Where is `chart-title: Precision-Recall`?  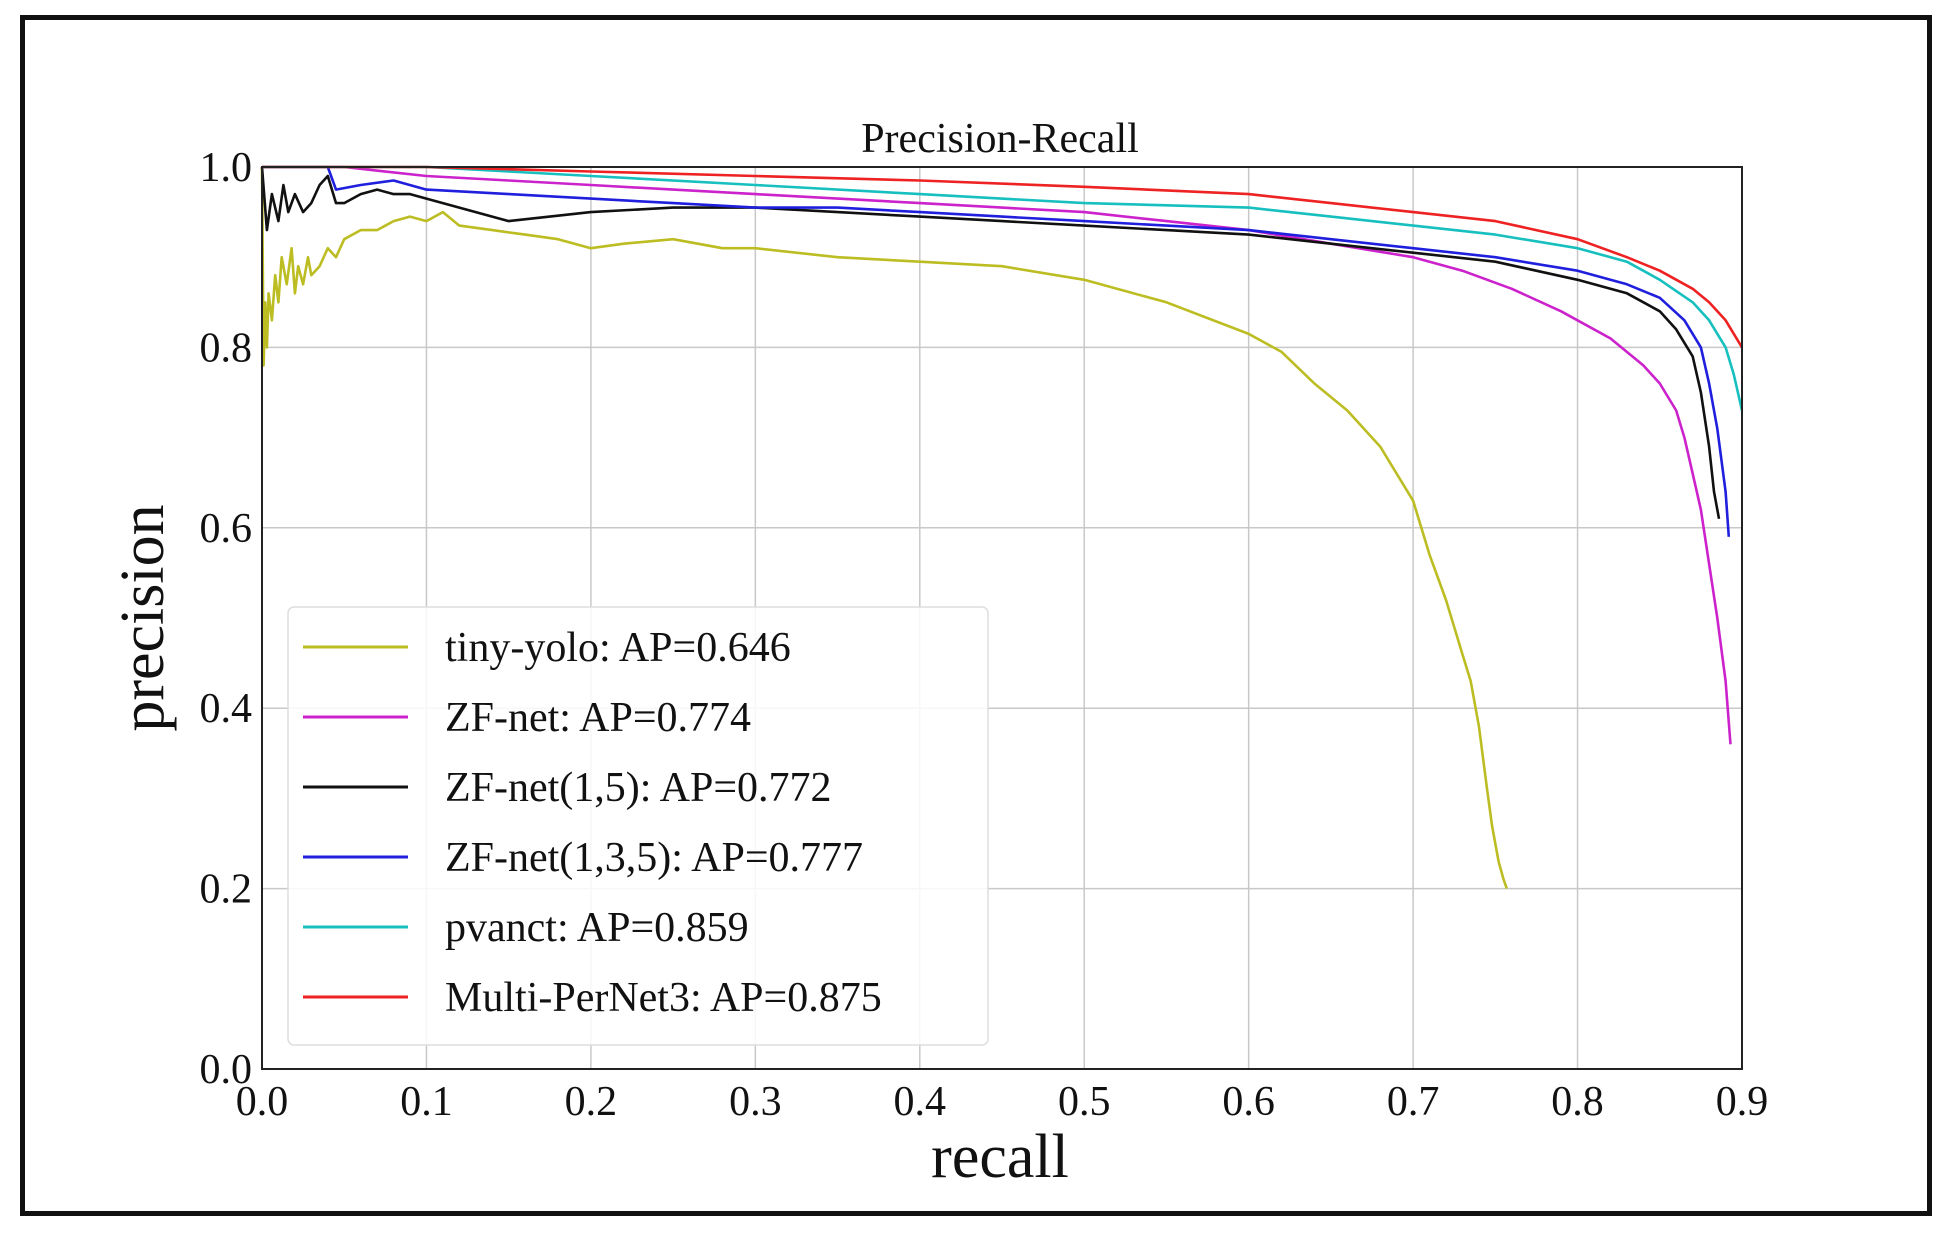 chart-title: Precision-Recall is located at coordinates (1000, 139).